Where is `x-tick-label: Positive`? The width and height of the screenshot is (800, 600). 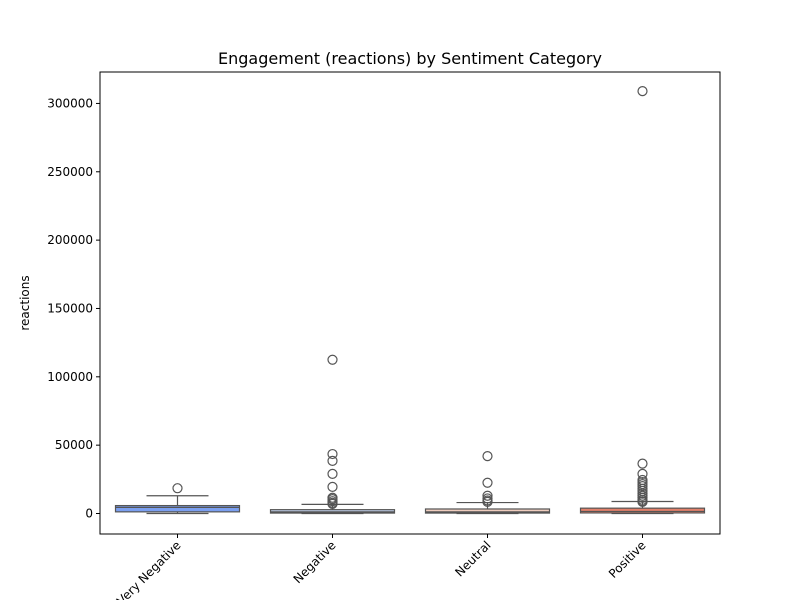 x-tick-label: Positive is located at coordinates (627, 559).